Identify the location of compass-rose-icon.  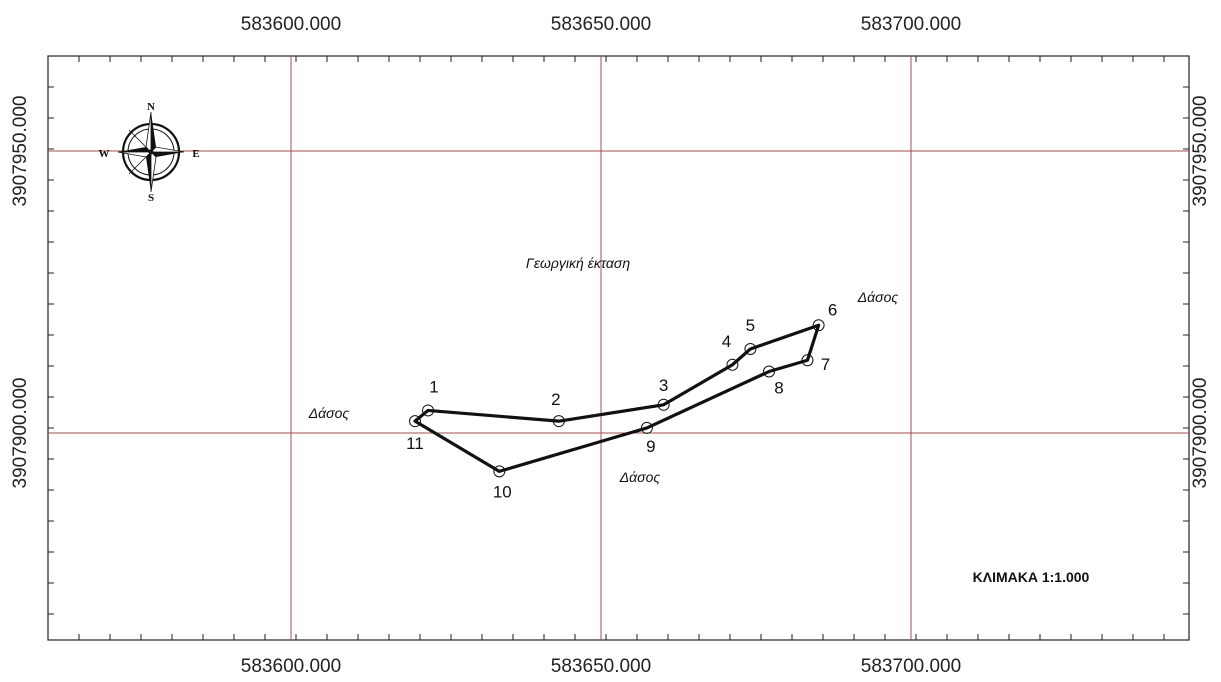
(151, 152).